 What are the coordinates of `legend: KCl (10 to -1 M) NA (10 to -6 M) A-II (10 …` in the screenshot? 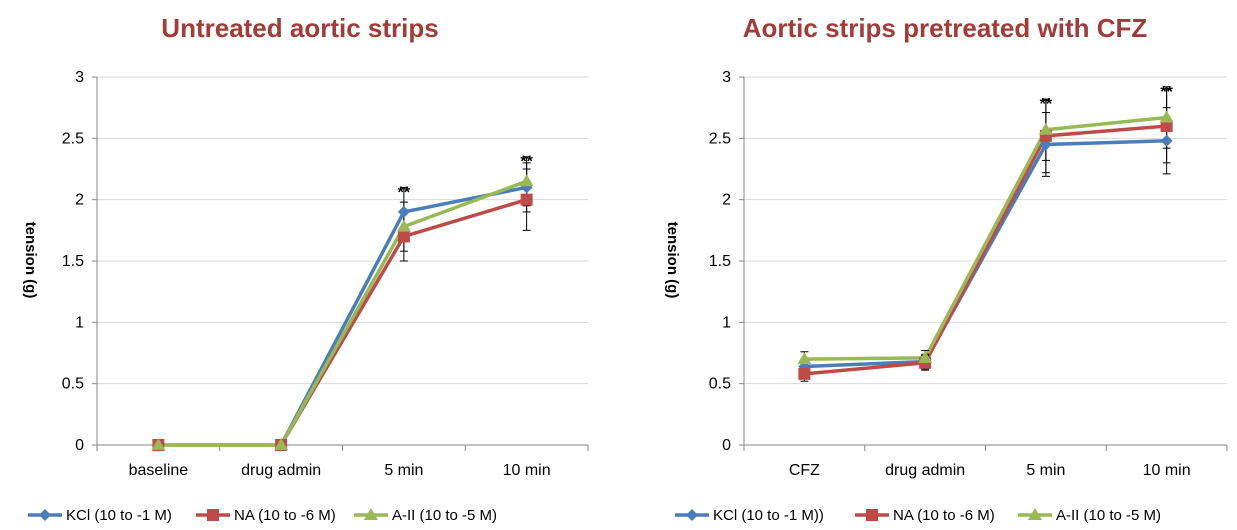 It's located at (262, 515).